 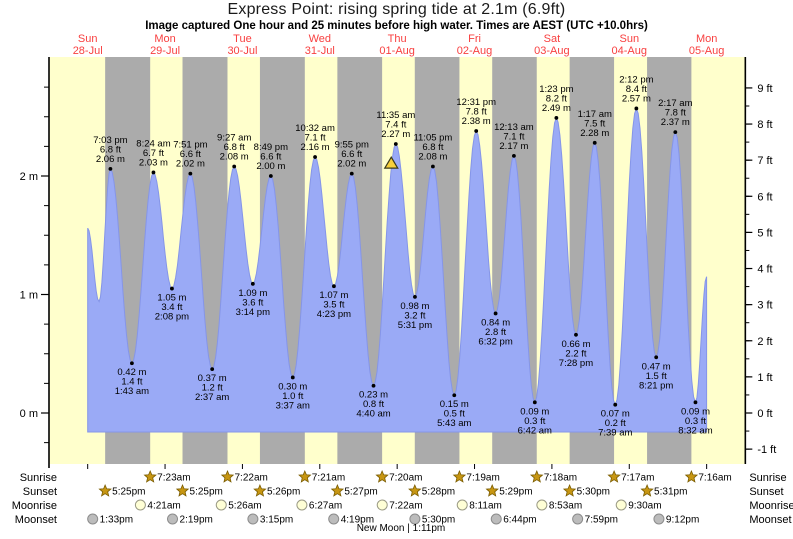 What do you see at coordinates (629, 51) in the screenshot?
I see `day-date-label: 04-Aug` at bounding box center [629, 51].